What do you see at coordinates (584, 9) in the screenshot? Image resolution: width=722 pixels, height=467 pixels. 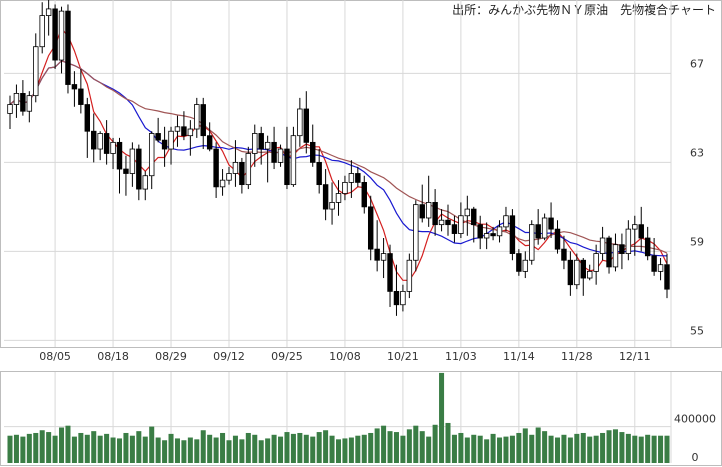 I see `chart-title: 出所：みんかぶ先物ＮＹ原油 先物複合チャート` at bounding box center [584, 9].